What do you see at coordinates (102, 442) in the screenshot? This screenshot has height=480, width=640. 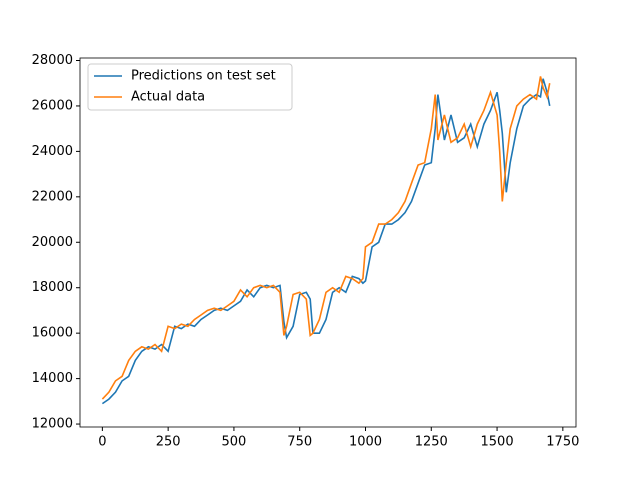 I see `x-tick-label: 0` at bounding box center [102, 442].